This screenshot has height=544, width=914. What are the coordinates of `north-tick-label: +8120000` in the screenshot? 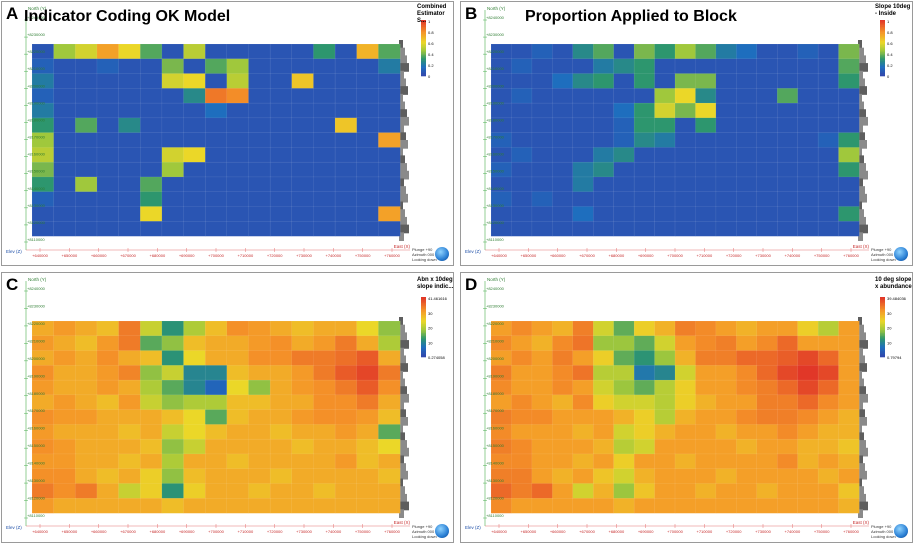 It's located at (495, 222).